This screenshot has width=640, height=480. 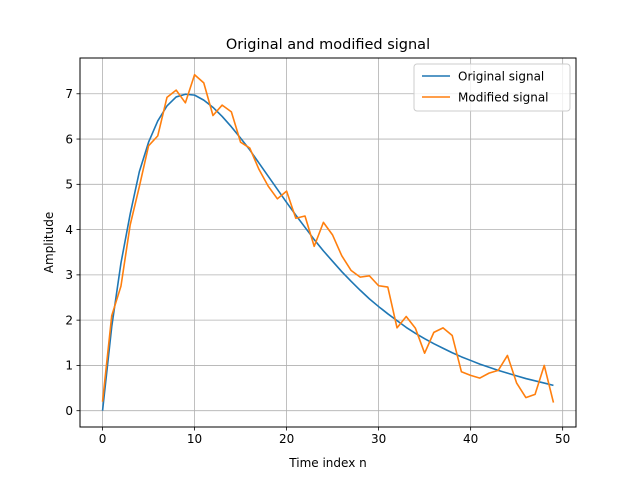 What do you see at coordinates (49, 243) in the screenshot?
I see `y-axis-label: Amplitude` at bounding box center [49, 243].